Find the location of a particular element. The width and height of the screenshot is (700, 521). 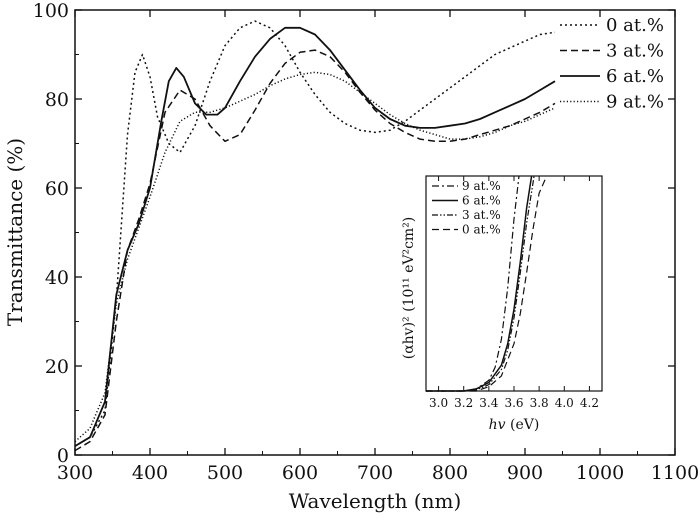

x-axis-title: Wavelength (nm) is located at coordinates (375, 501).